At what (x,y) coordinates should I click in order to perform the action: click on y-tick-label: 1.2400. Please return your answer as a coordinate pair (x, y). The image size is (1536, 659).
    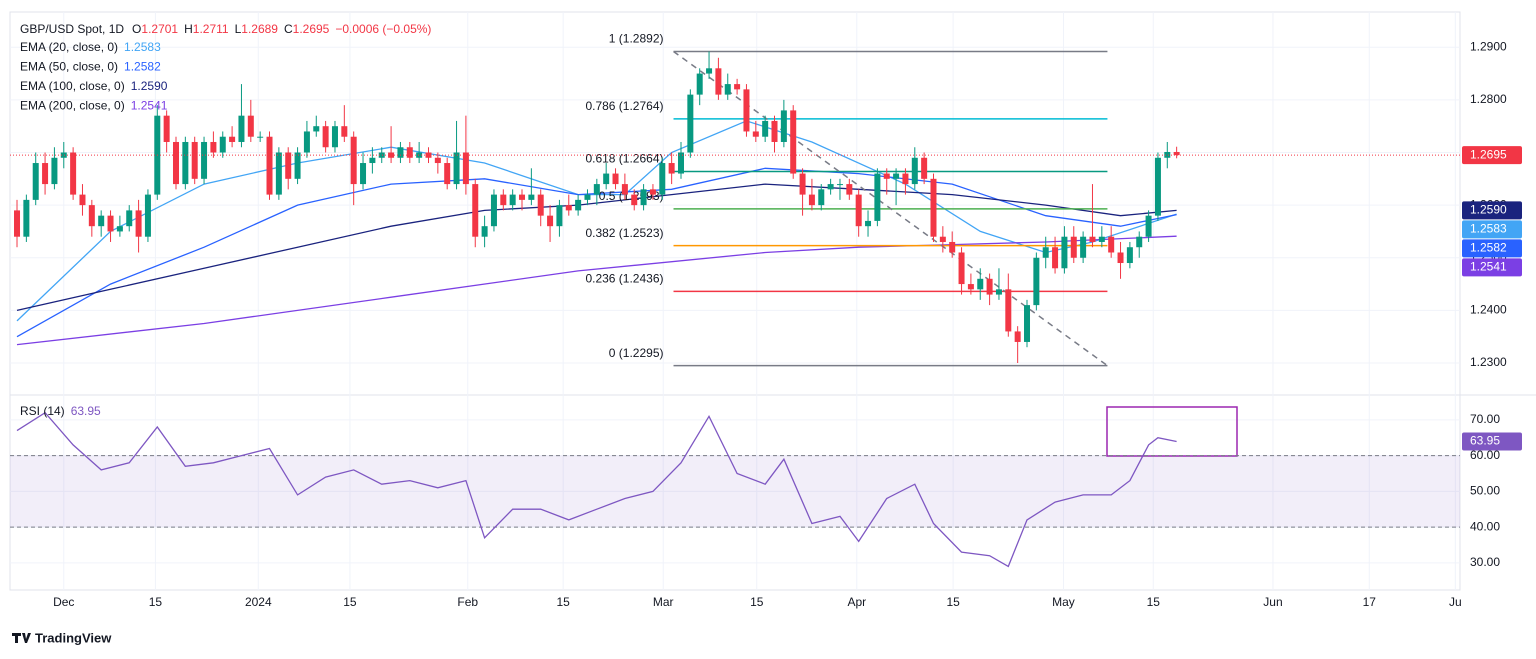
    Looking at the image, I should click on (1488, 310).